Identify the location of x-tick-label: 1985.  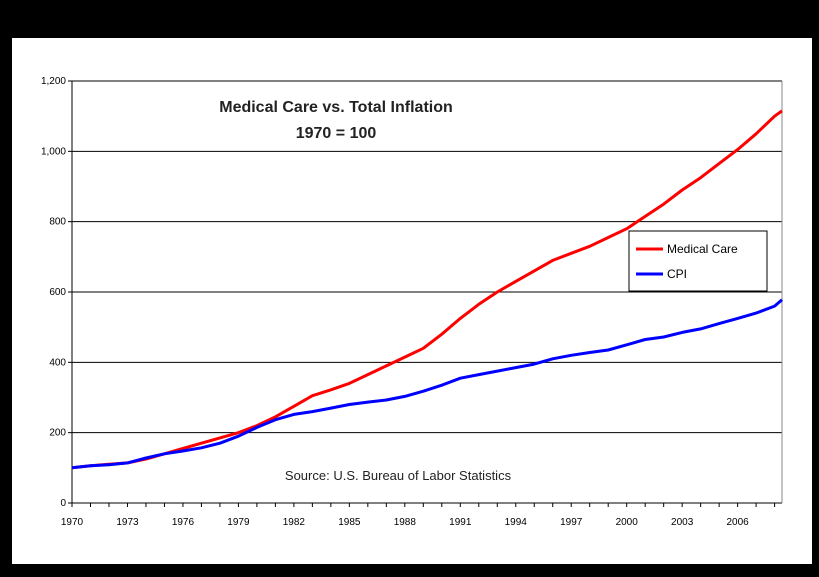
(349, 522).